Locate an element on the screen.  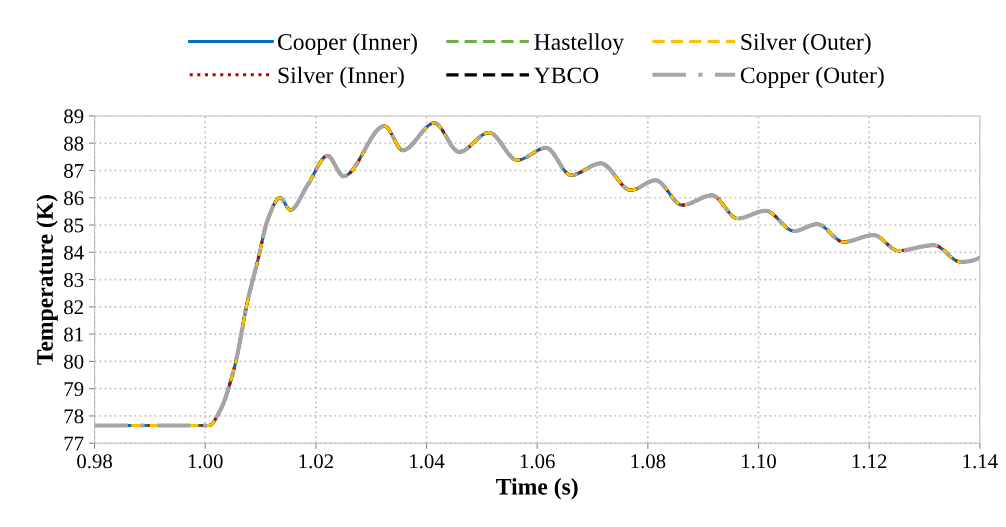
y-tick-label: 80 is located at coordinates (74, 361).